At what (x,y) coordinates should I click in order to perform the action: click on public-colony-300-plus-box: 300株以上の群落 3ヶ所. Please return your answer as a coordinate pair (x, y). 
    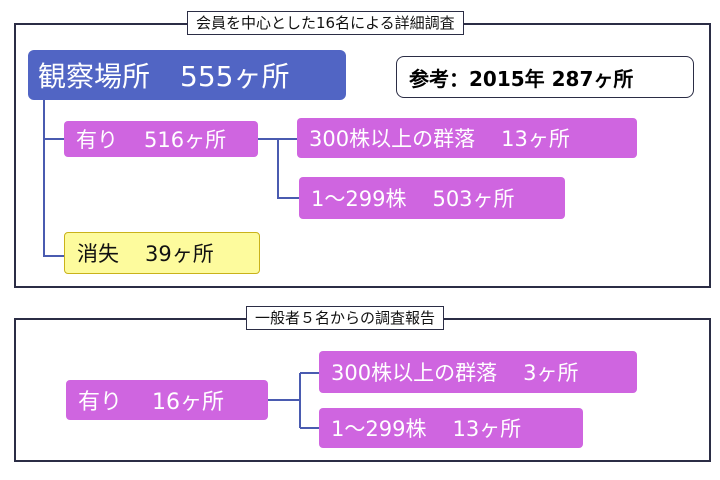
    Looking at the image, I should click on (478, 372).